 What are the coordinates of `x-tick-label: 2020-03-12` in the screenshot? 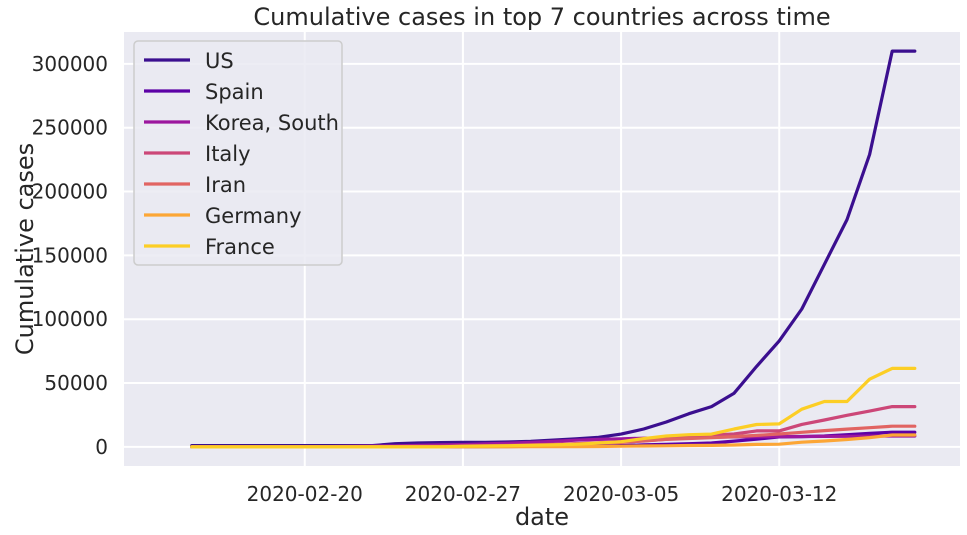 It's located at (779, 494).